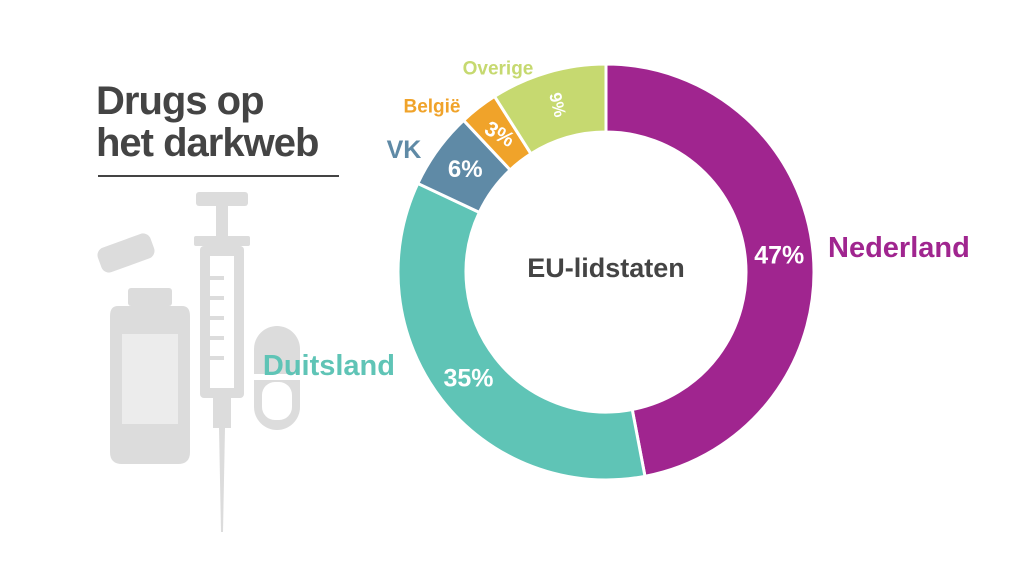 The width and height of the screenshot is (1024, 576). I want to click on title-line-1: Drugs op, so click(180, 101).